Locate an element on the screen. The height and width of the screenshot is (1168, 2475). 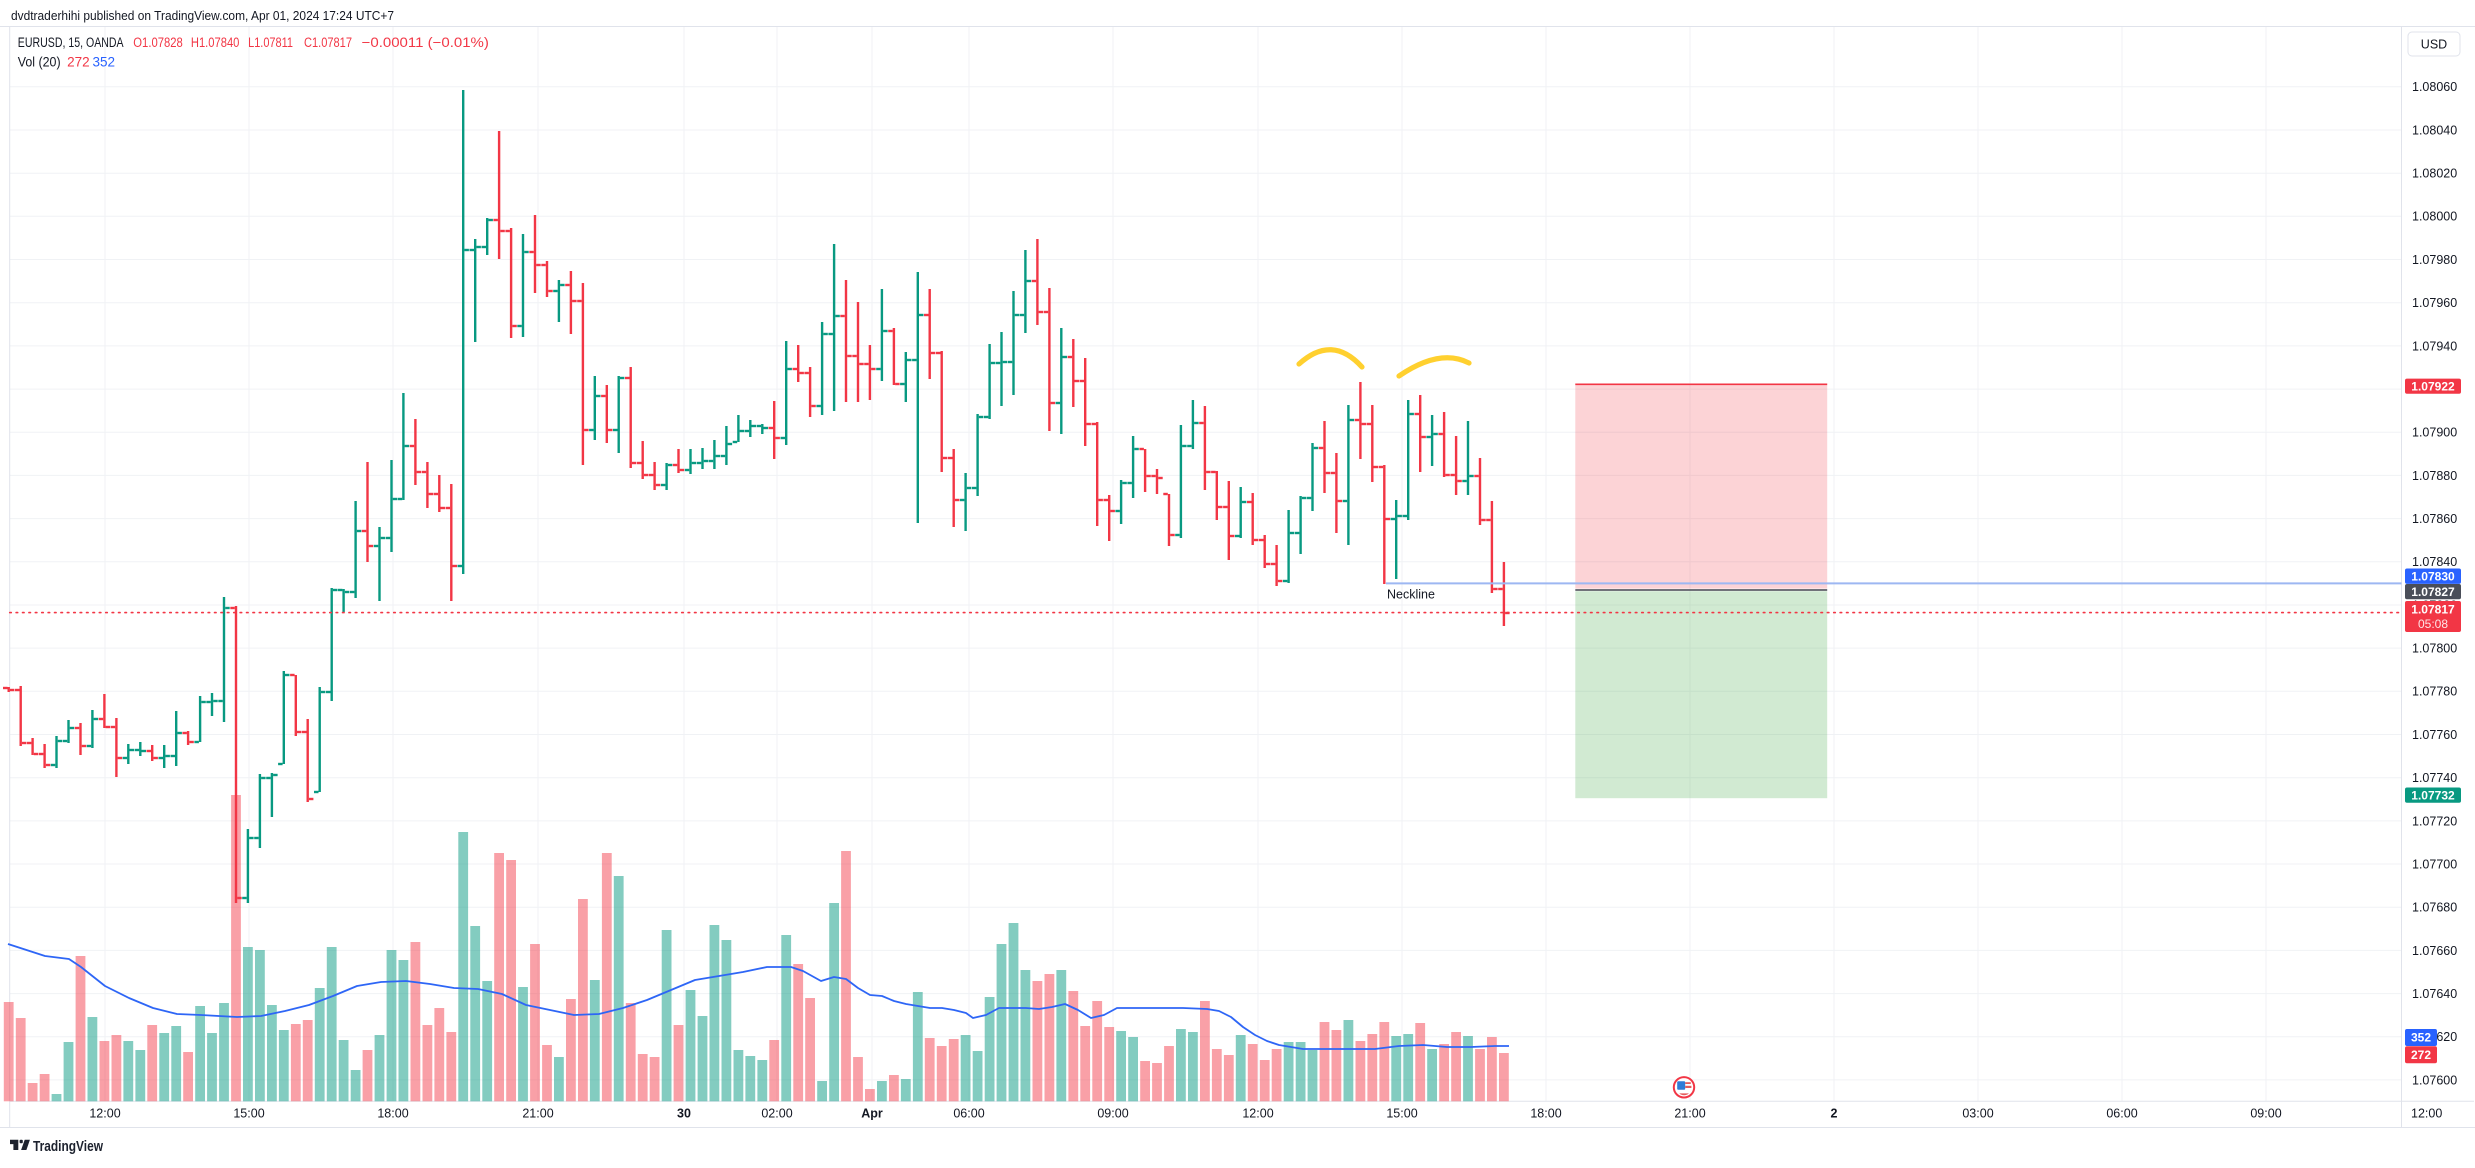
svg-text: 1.07860 is located at coordinates (2434, 519).